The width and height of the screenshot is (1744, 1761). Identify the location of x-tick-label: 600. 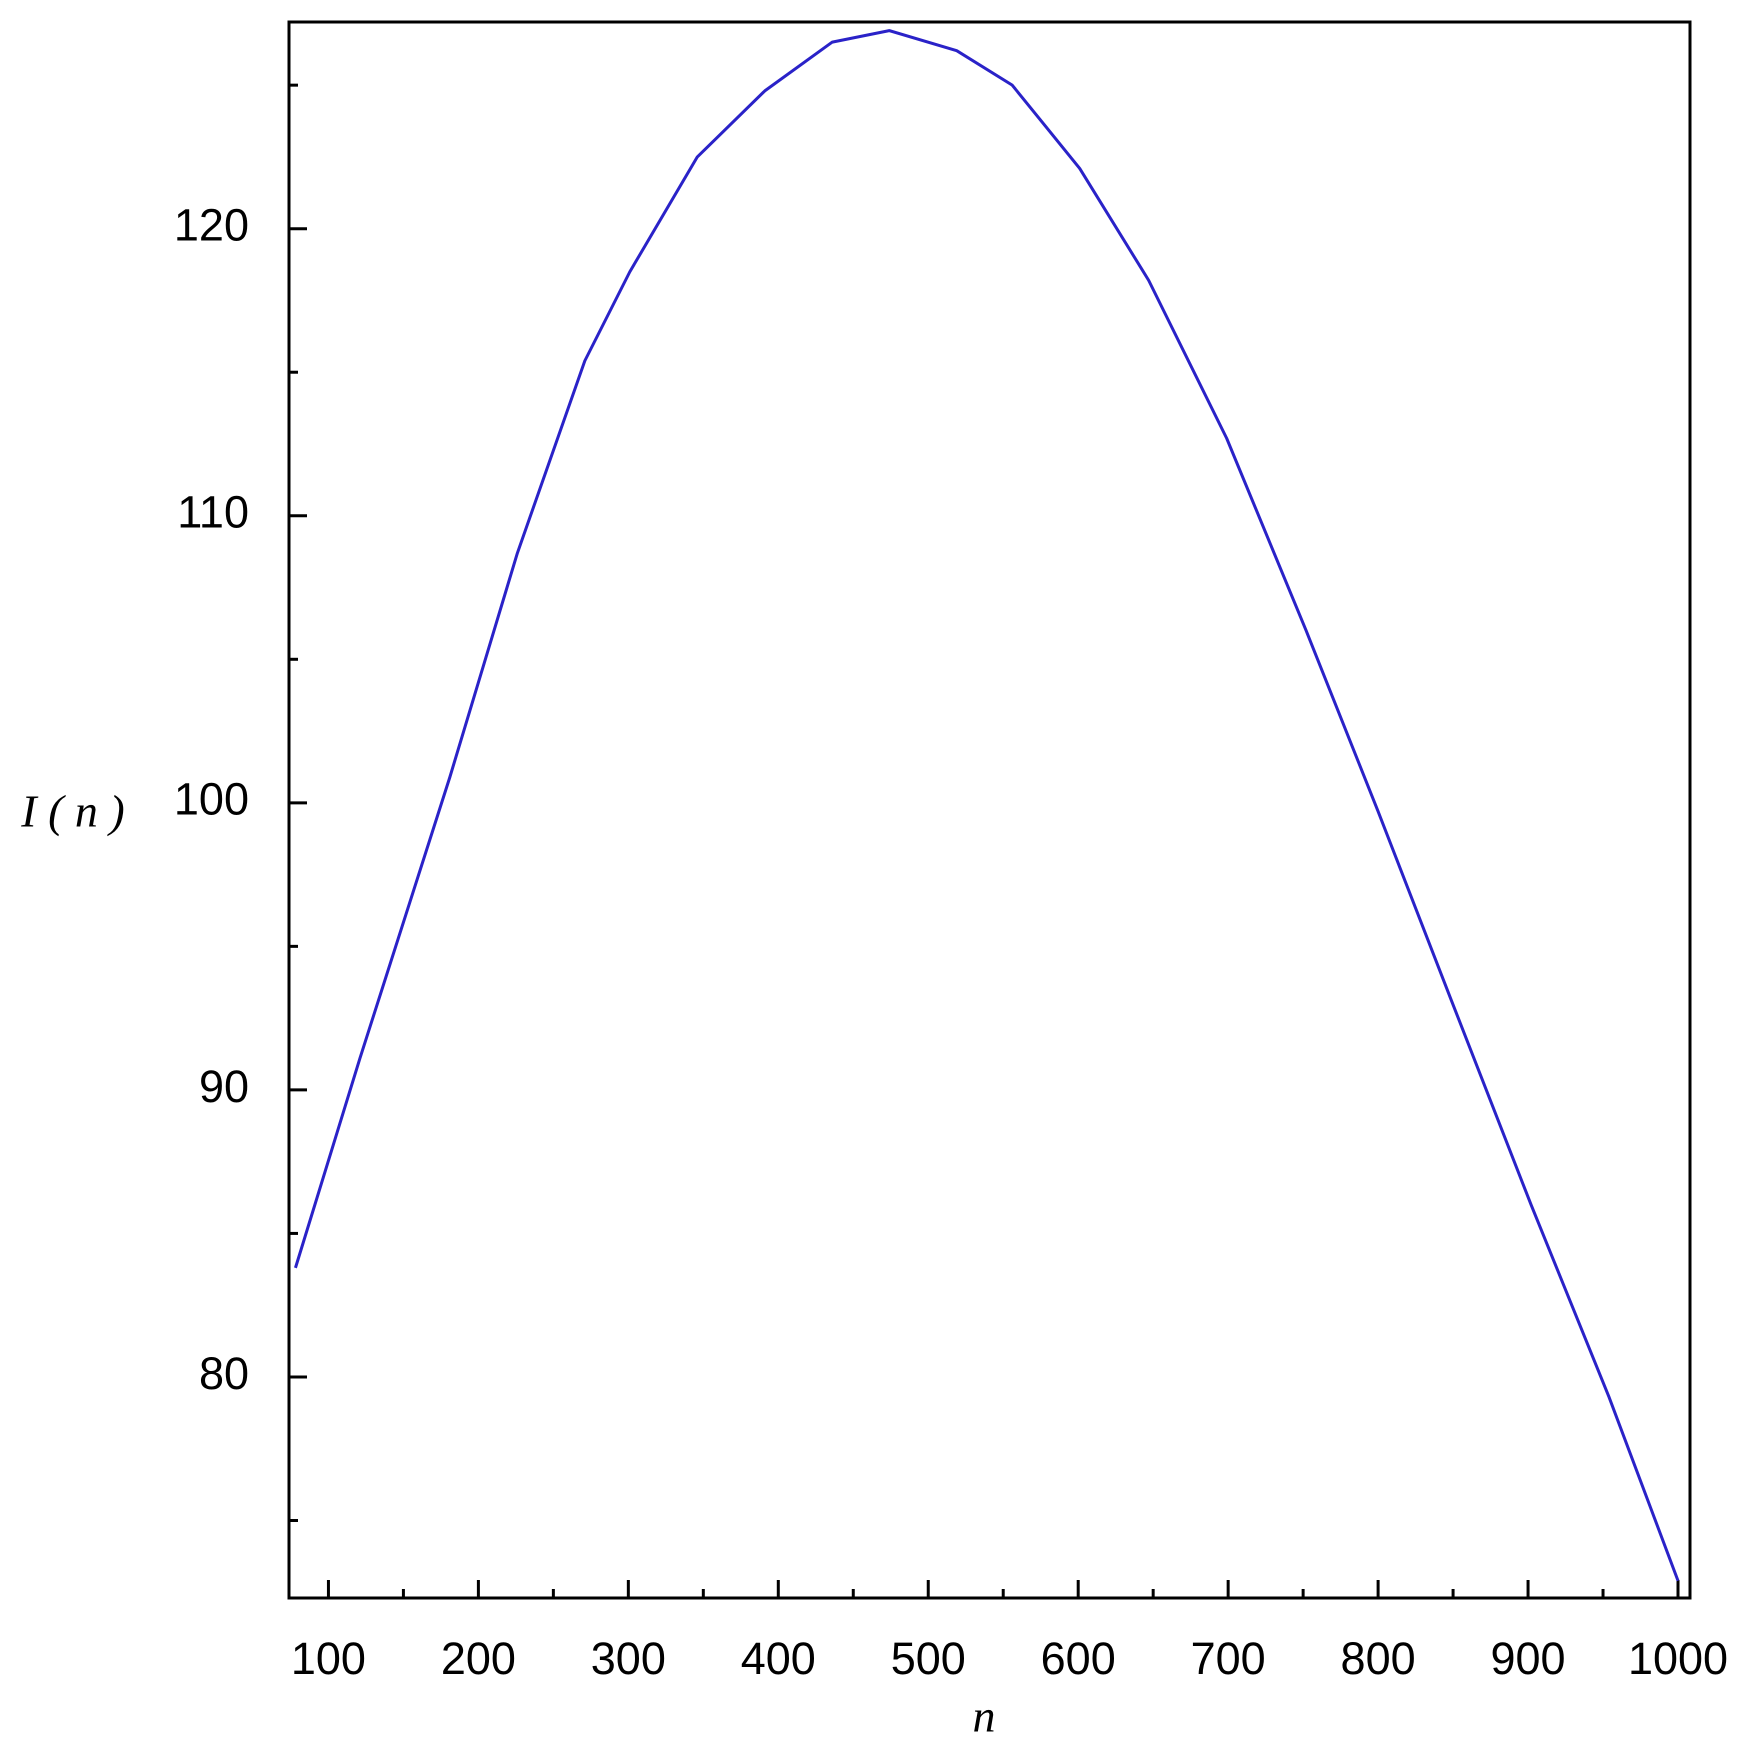
(1078, 1658).